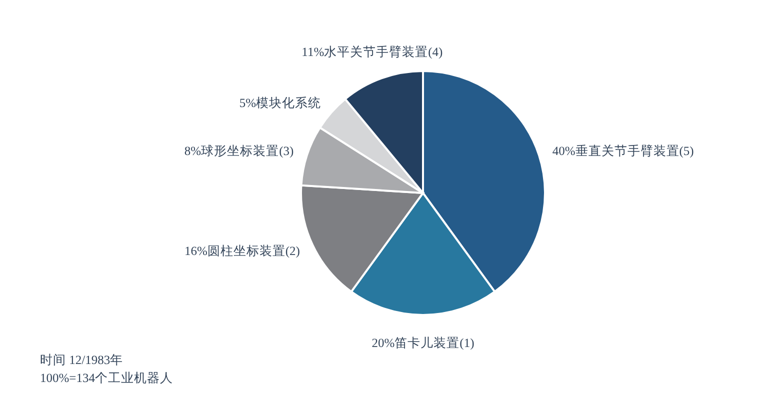 The height and width of the screenshot is (396, 771). What do you see at coordinates (623, 150) in the screenshot?
I see `slice-label: 40%垂直关节手臂装置(5)` at bounding box center [623, 150].